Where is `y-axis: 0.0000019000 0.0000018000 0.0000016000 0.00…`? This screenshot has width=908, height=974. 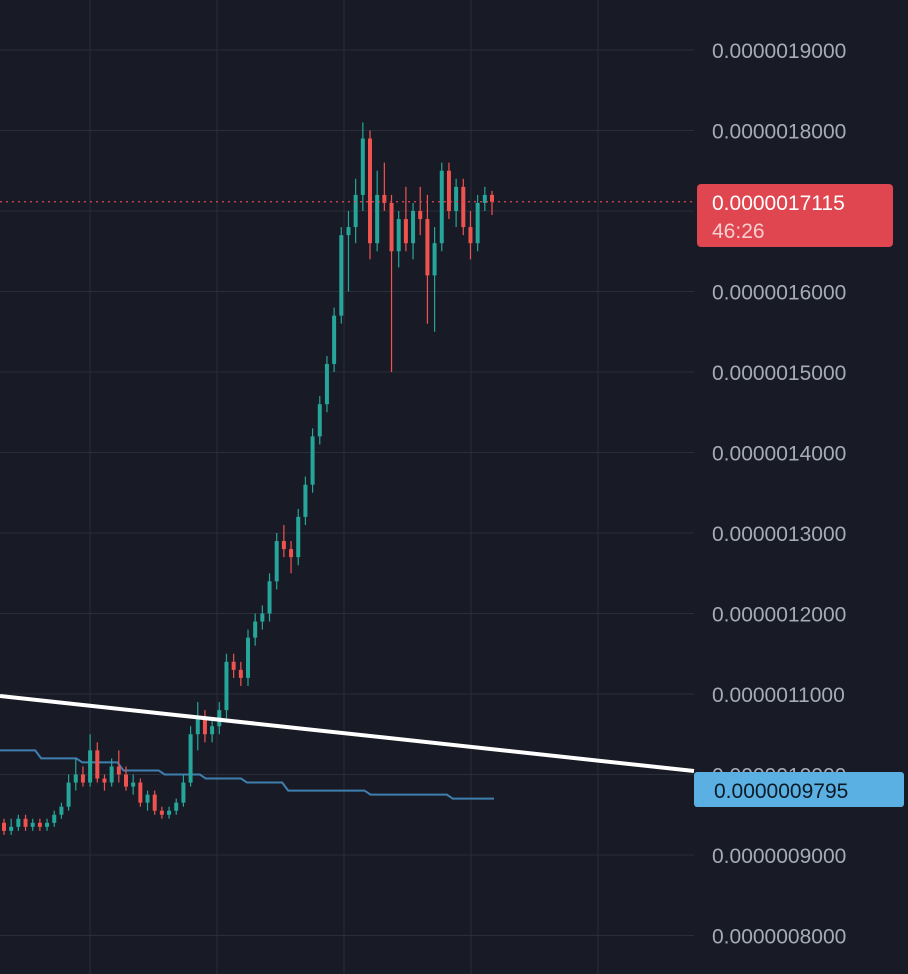 y-axis: 0.0000019000 0.0000018000 0.0000016000 0.00… is located at coordinates (779, 494).